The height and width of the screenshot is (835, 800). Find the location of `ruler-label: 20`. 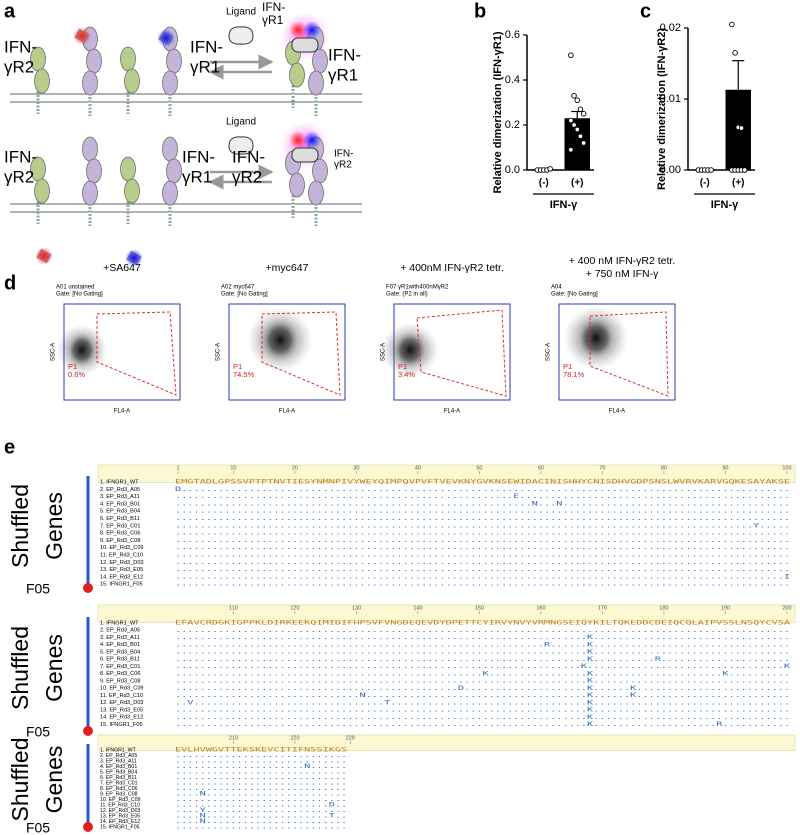

ruler-label: 20 is located at coordinates (295, 468).